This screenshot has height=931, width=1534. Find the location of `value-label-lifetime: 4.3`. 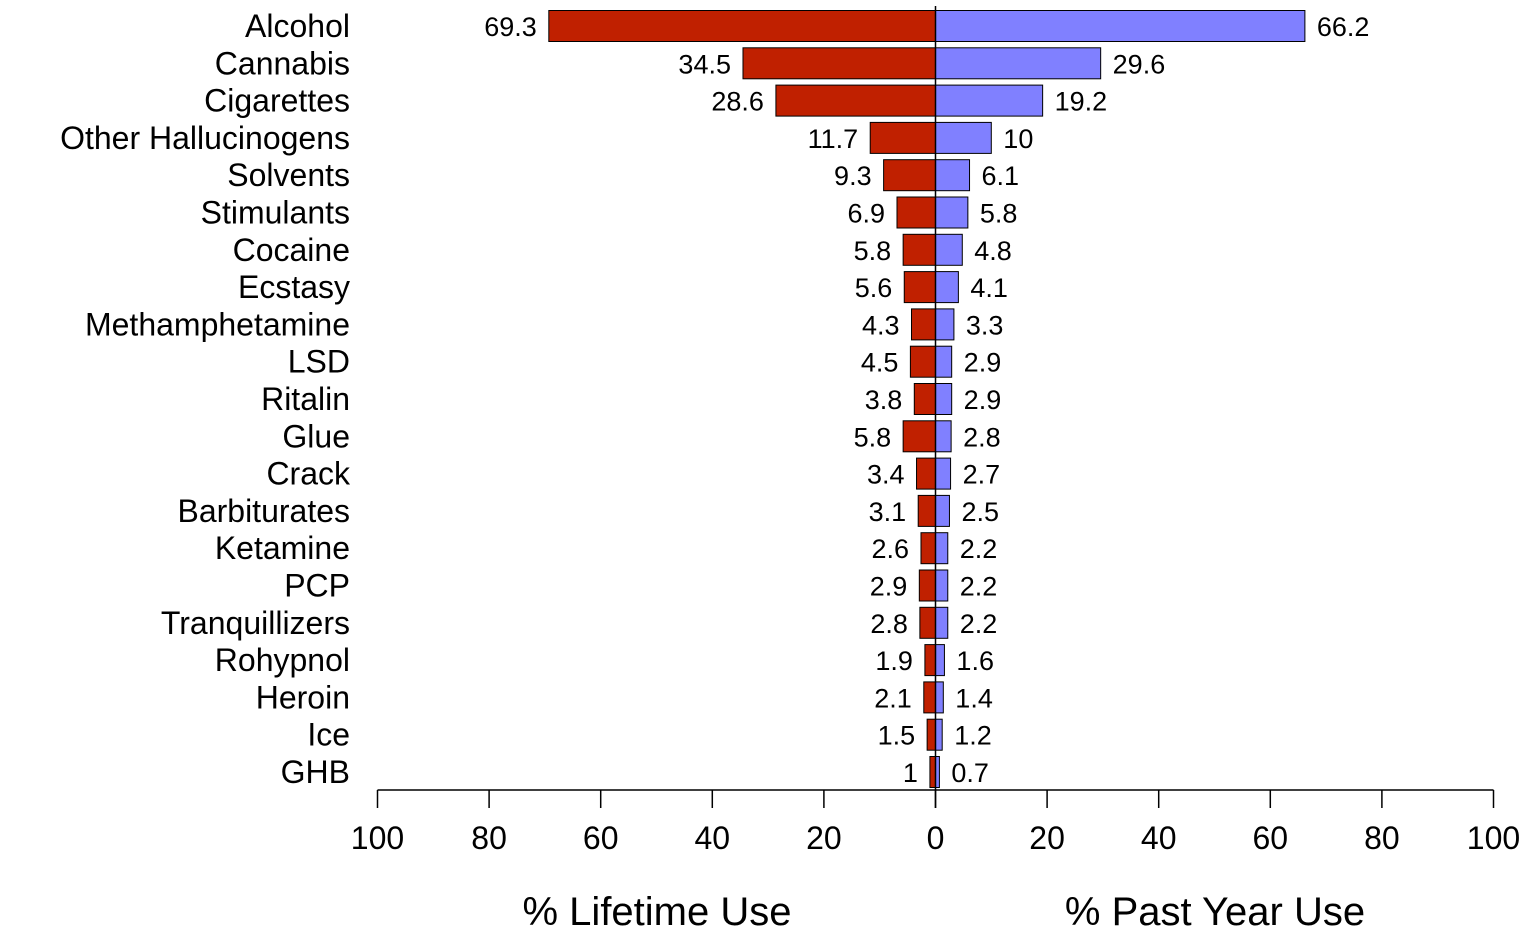

value-label-lifetime: 4.3 is located at coordinates (881, 325).